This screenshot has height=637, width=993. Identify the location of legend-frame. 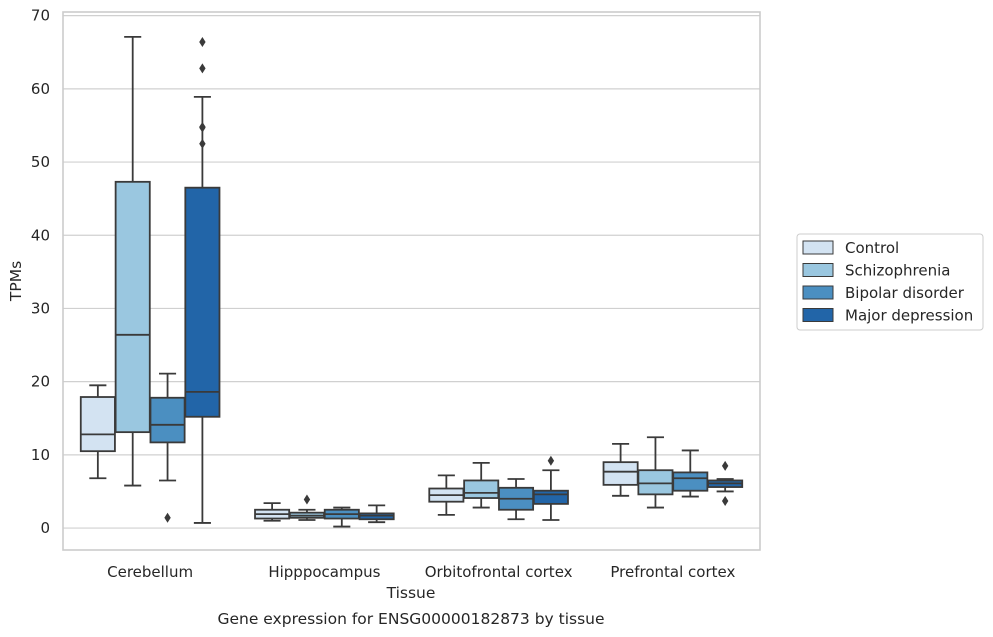
(890, 282).